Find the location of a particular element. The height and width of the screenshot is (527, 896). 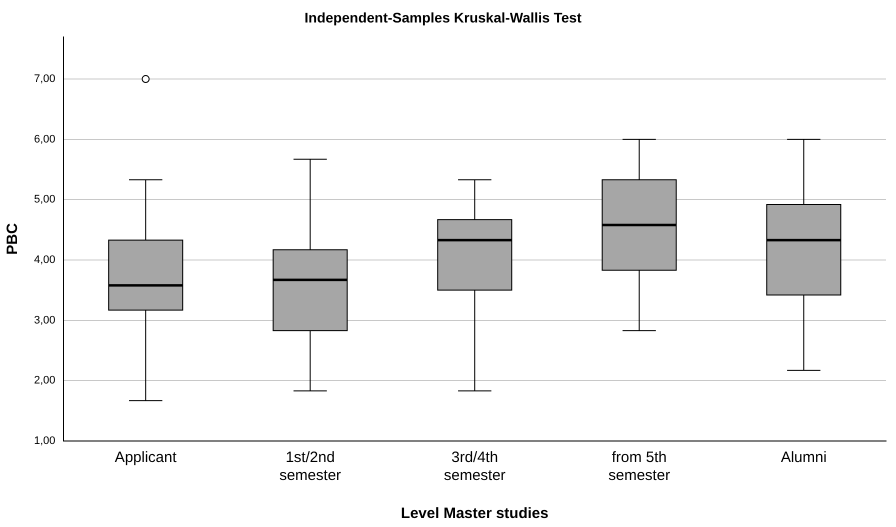

y-tick-label: 4,00 is located at coordinates (45, 260).